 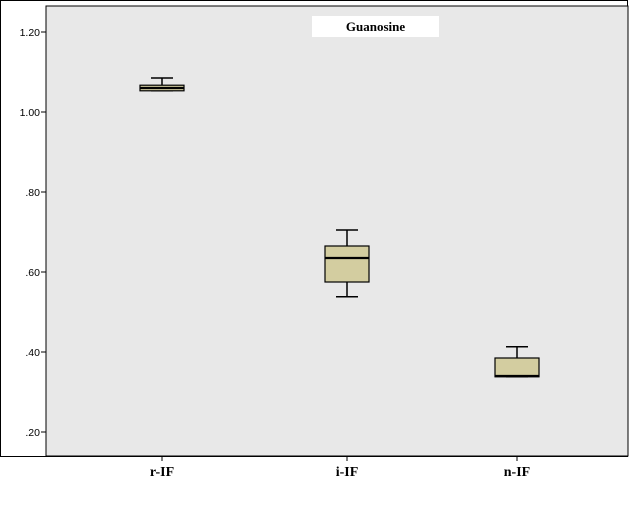 What do you see at coordinates (32, 433) in the screenshot?
I see `y-tick-label: .20` at bounding box center [32, 433].